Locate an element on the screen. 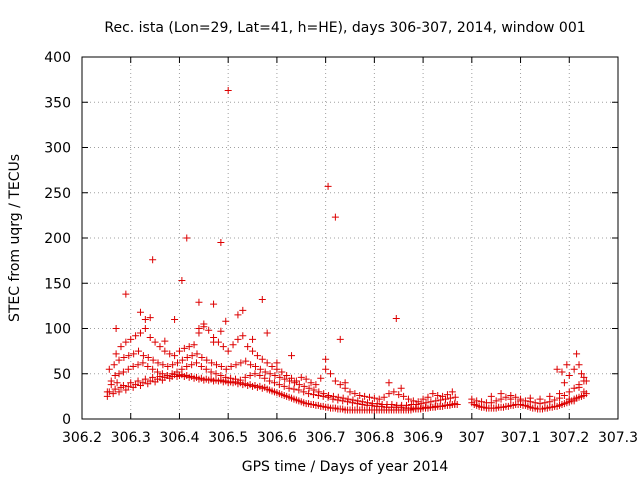 Image resolution: width=640 pixels, height=480 pixels. y-tick-label: 350 is located at coordinates (57, 103).